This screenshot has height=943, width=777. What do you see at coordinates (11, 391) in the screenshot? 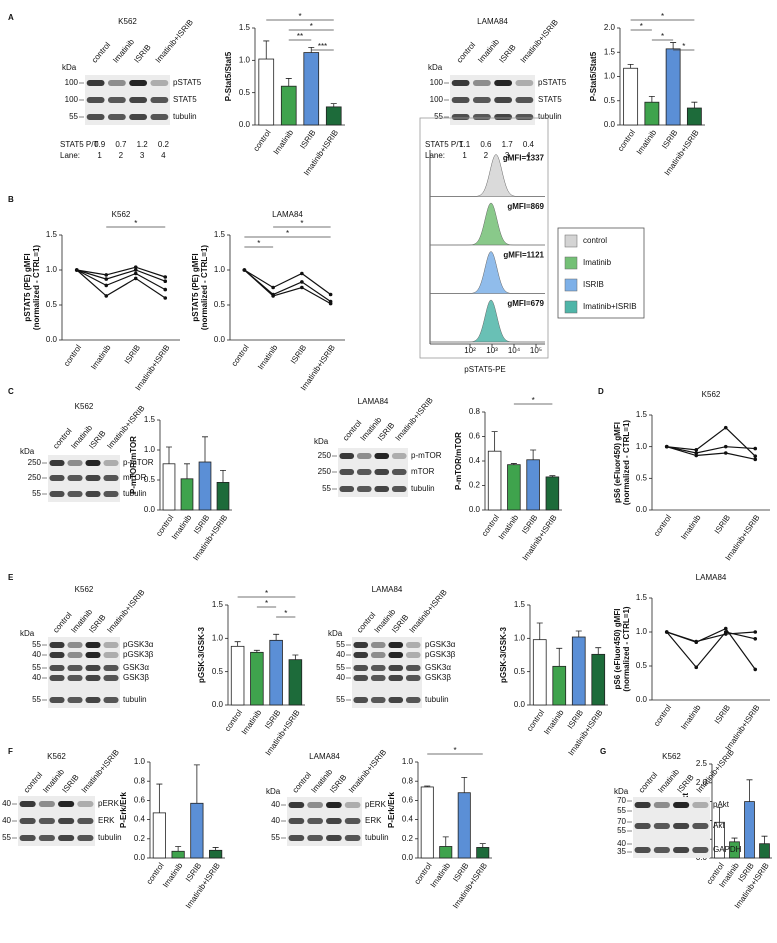
I see `panel-letter: C` at bounding box center [11, 391].